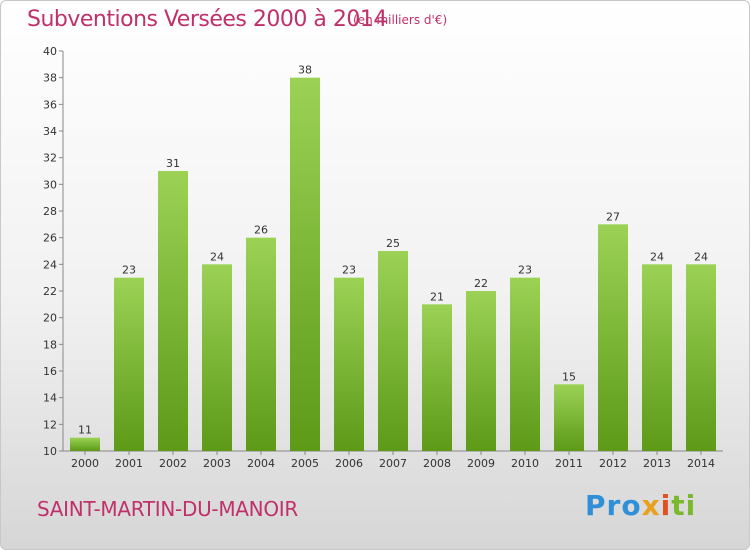  Describe the element at coordinates (50, 131) in the screenshot. I see `y-tick-label: 34` at that location.